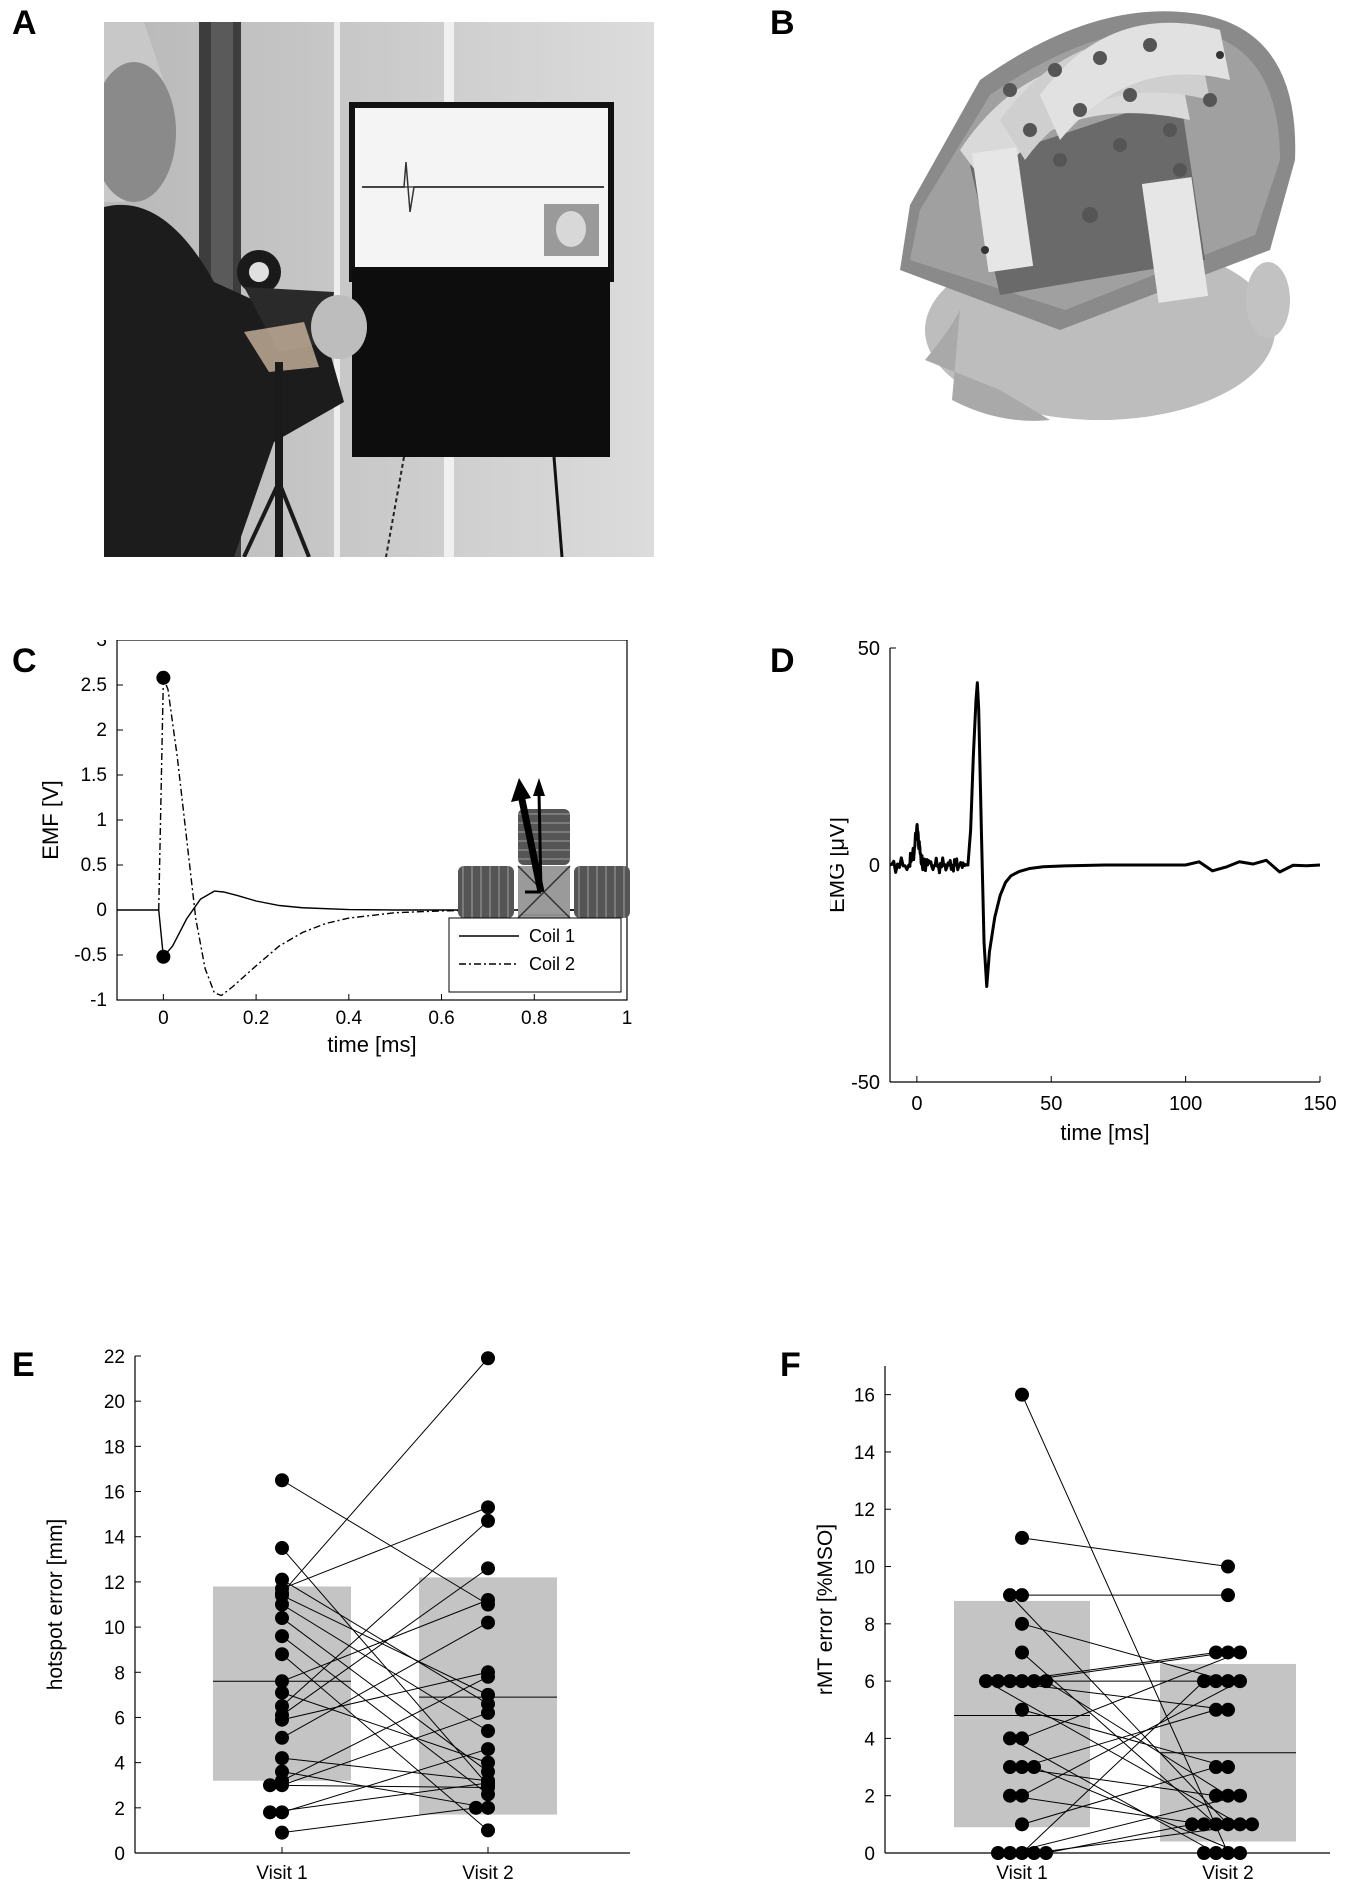 The image size is (1369, 1889). What do you see at coordinates (114, 1583) in the screenshot?
I see `chart-e-ytick-label: 12` at bounding box center [114, 1583].